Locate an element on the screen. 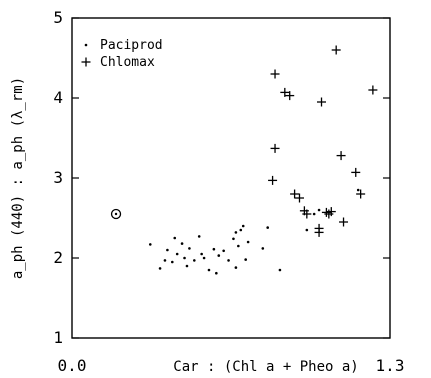  x-tick-label: 1.3 is located at coordinates (390, 365).